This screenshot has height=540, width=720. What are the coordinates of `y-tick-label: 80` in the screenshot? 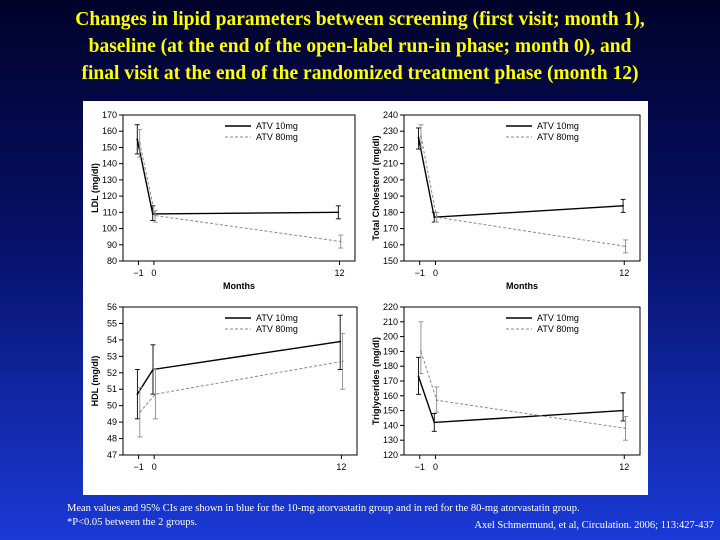 It's located at (112, 261).